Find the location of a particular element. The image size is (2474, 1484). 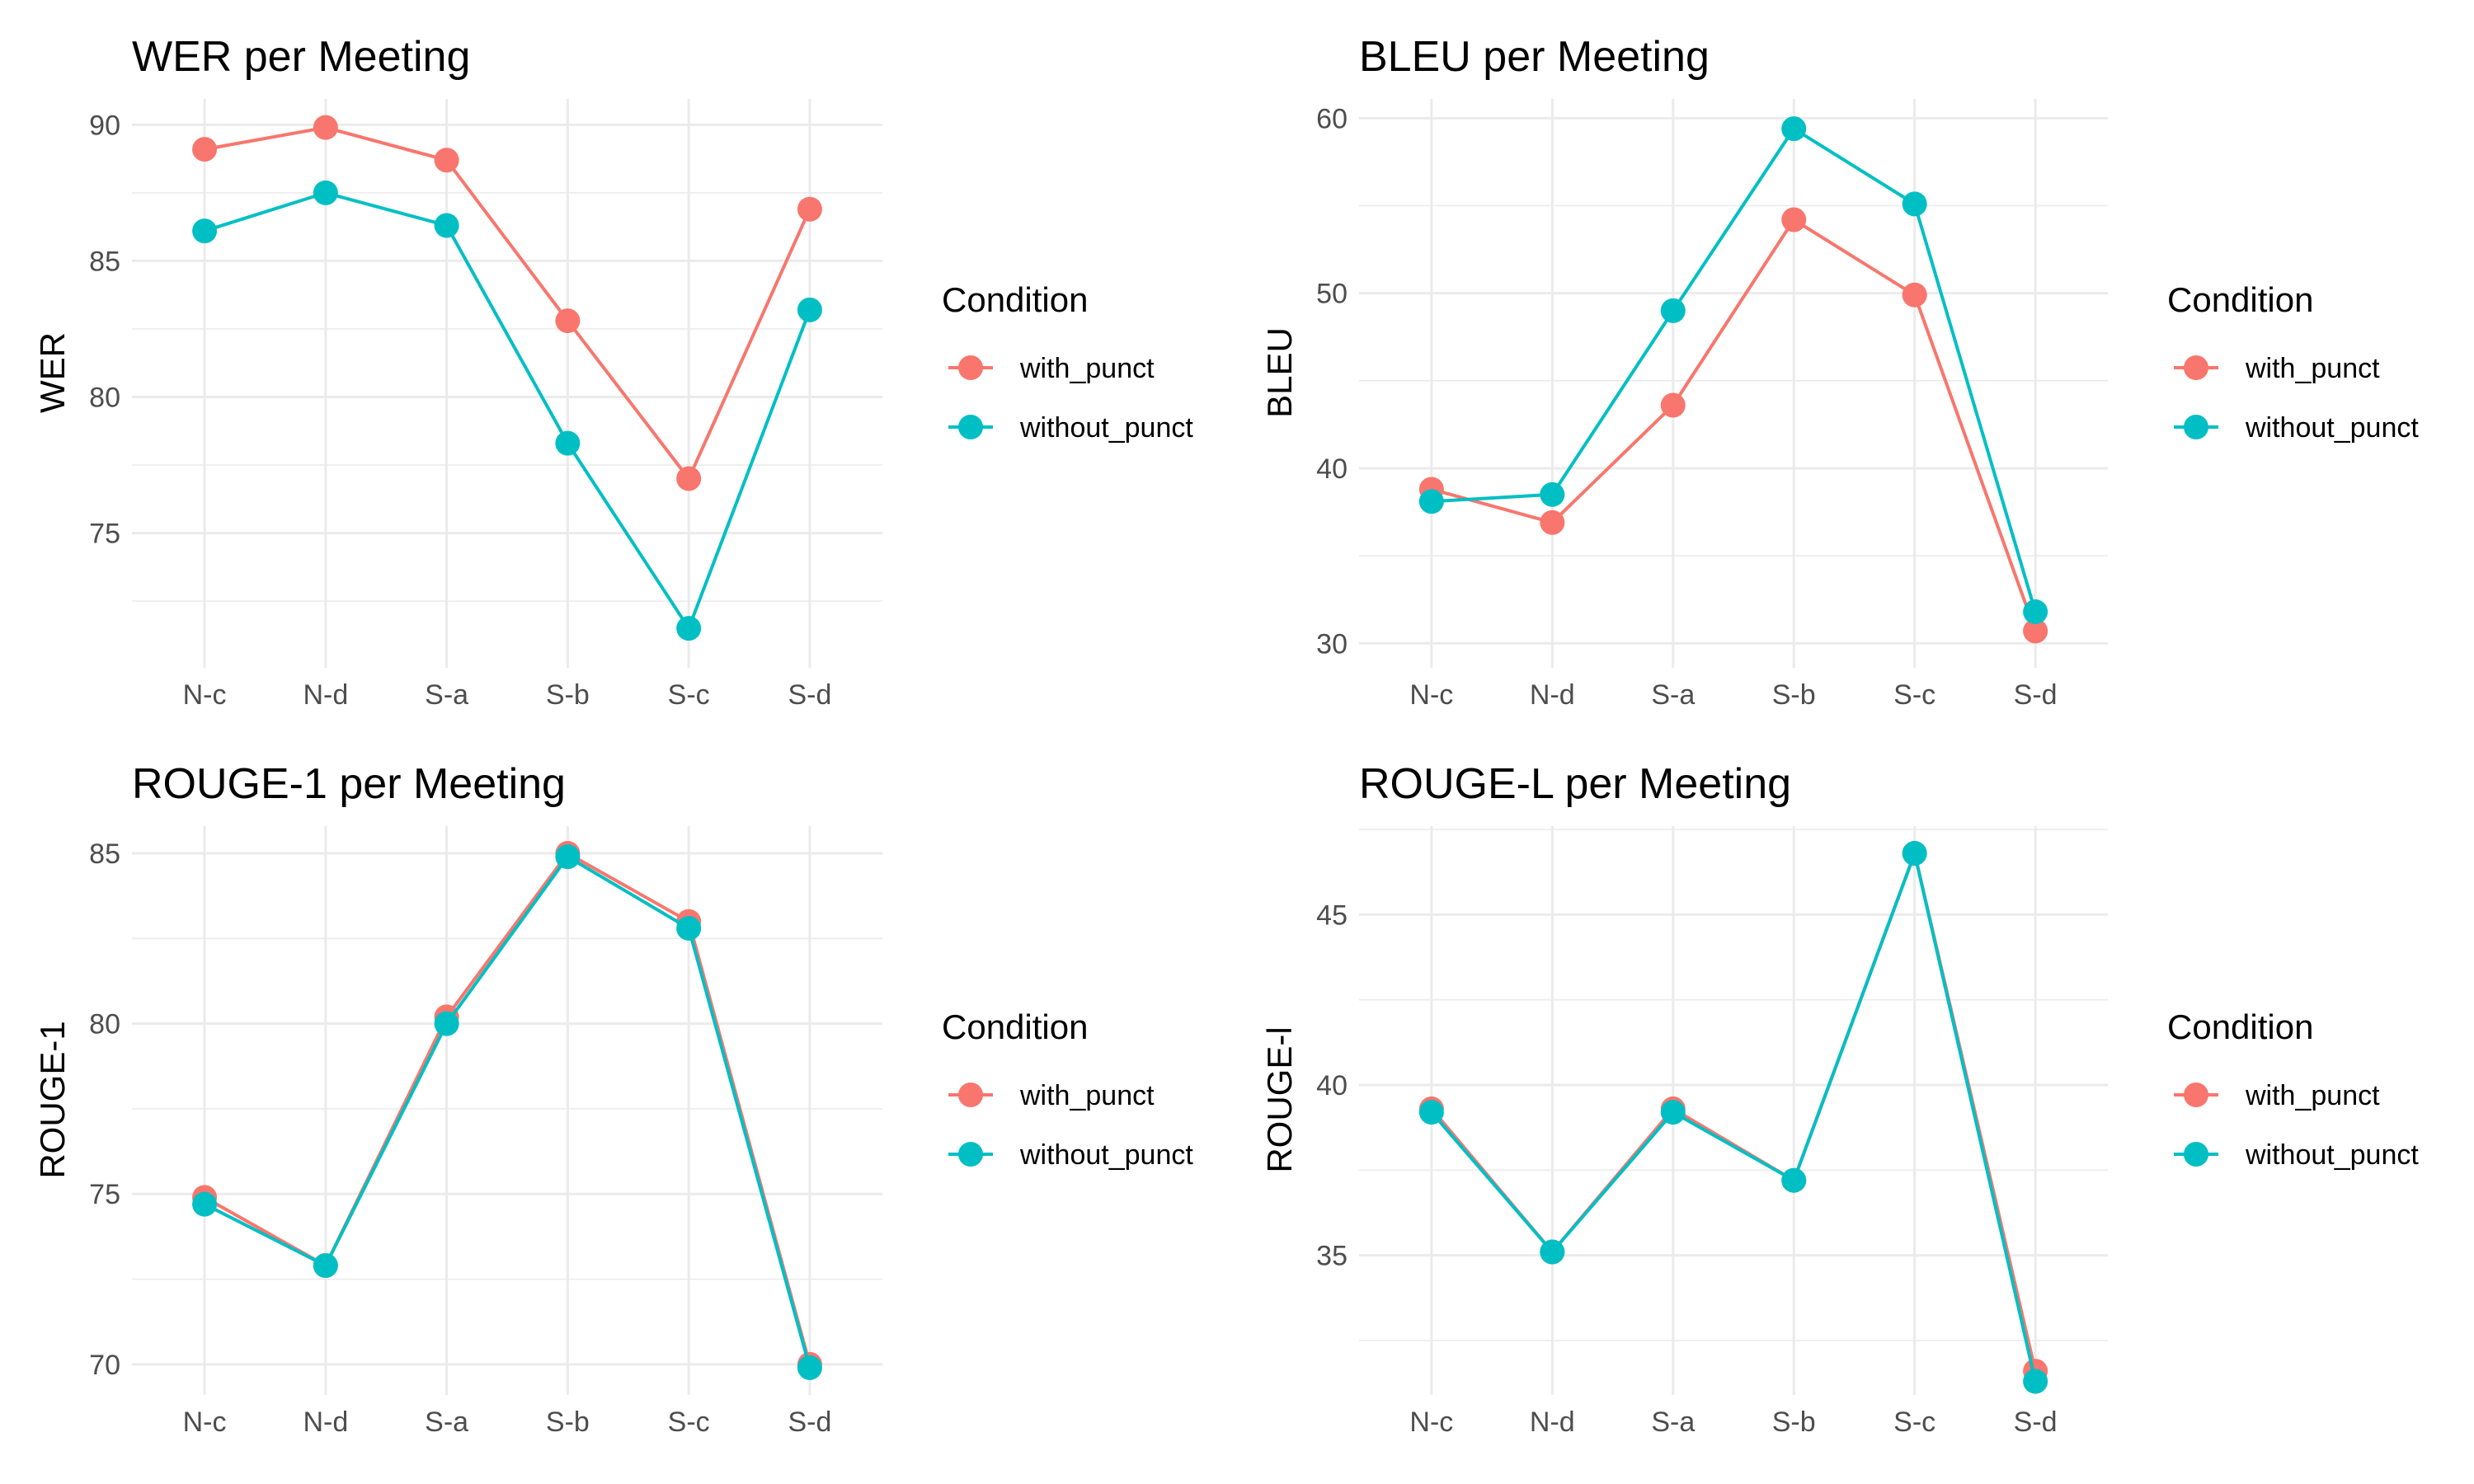

series-line-with-punct is located at coordinates (507, 303).